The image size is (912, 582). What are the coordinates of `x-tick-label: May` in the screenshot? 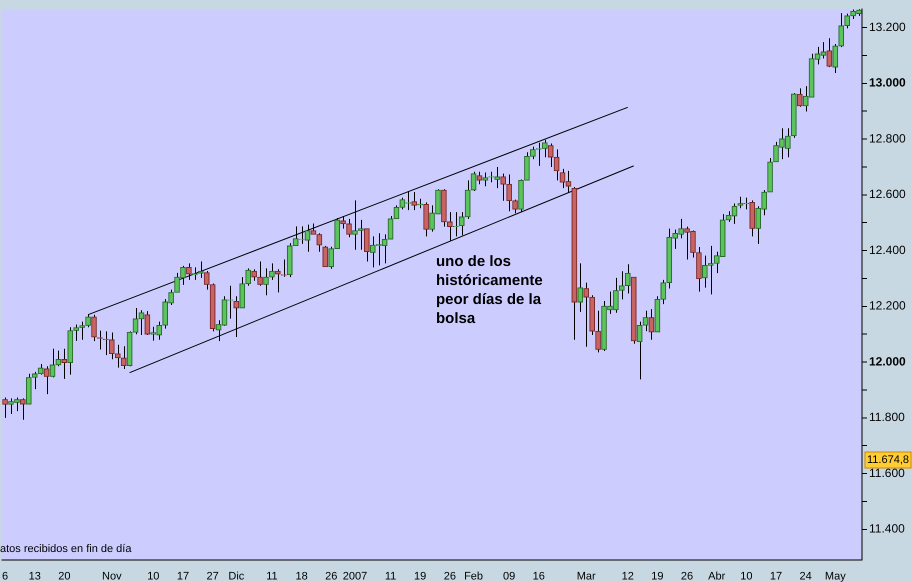 It's located at (835, 576).